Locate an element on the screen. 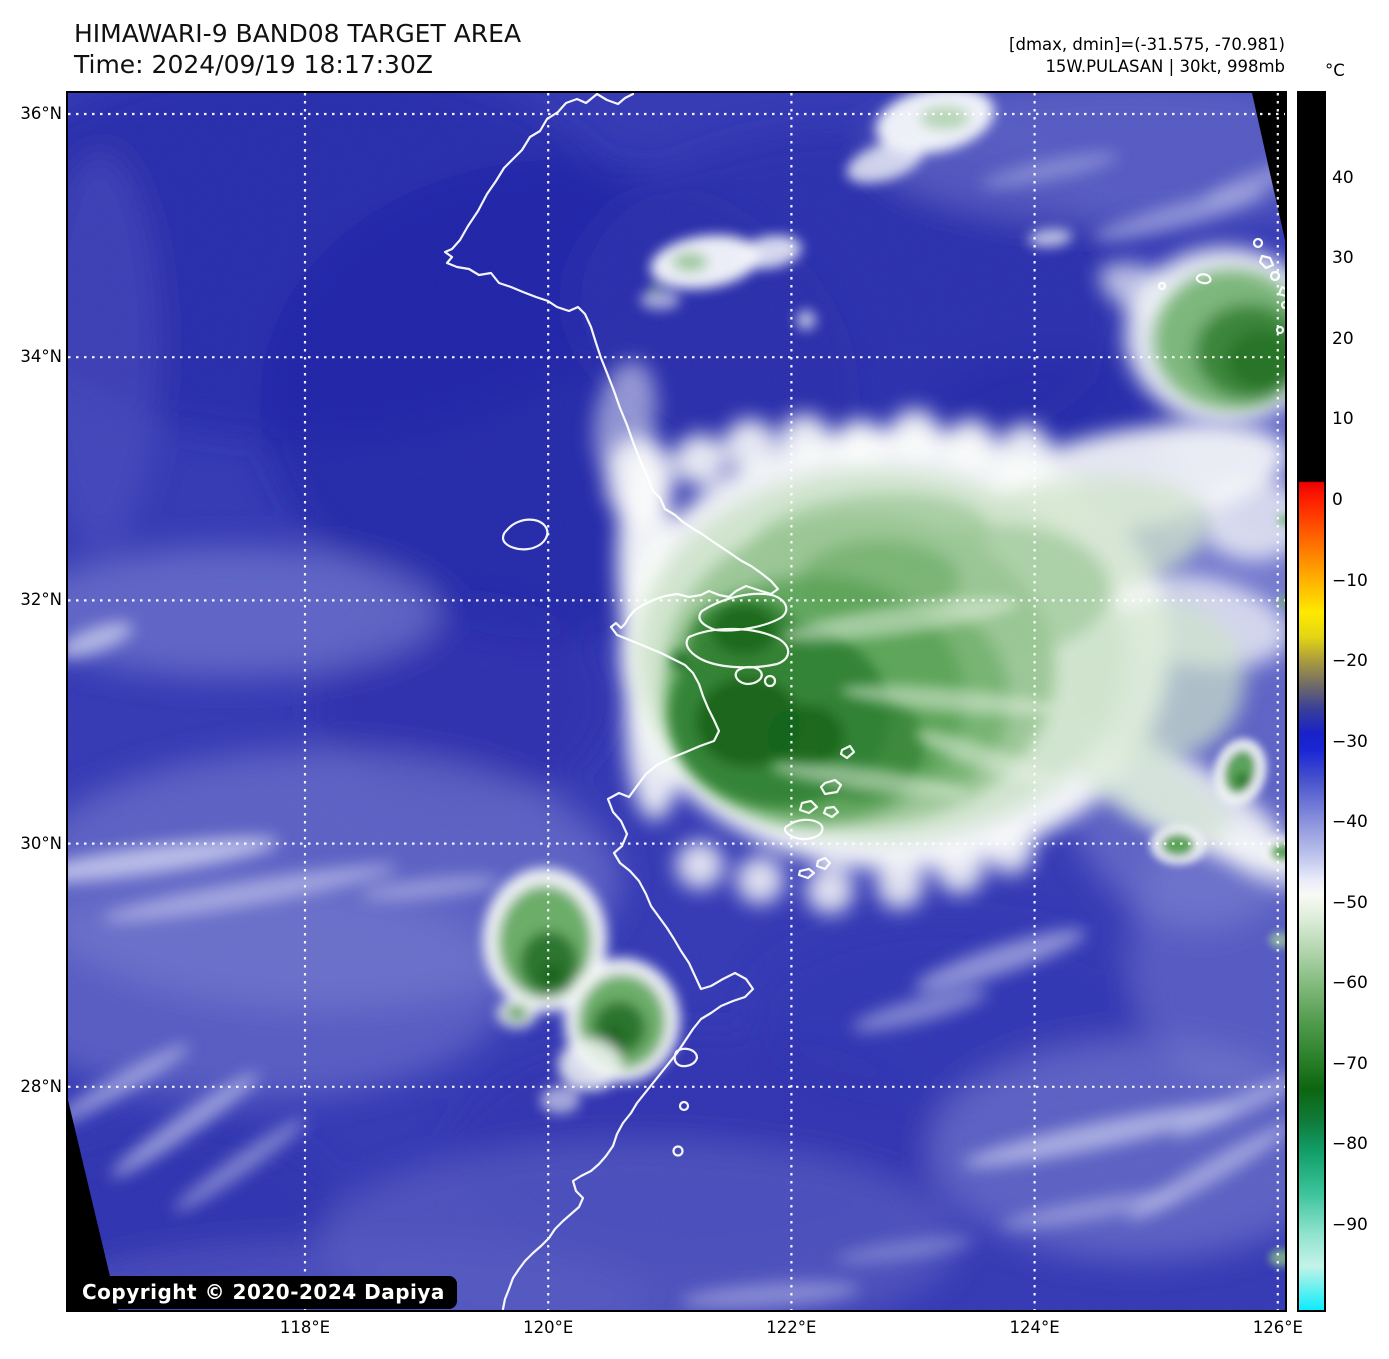 The height and width of the screenshot is (1359, 1389). colorbar-tick-label: −70 is located at coordinates (1350, 1063).